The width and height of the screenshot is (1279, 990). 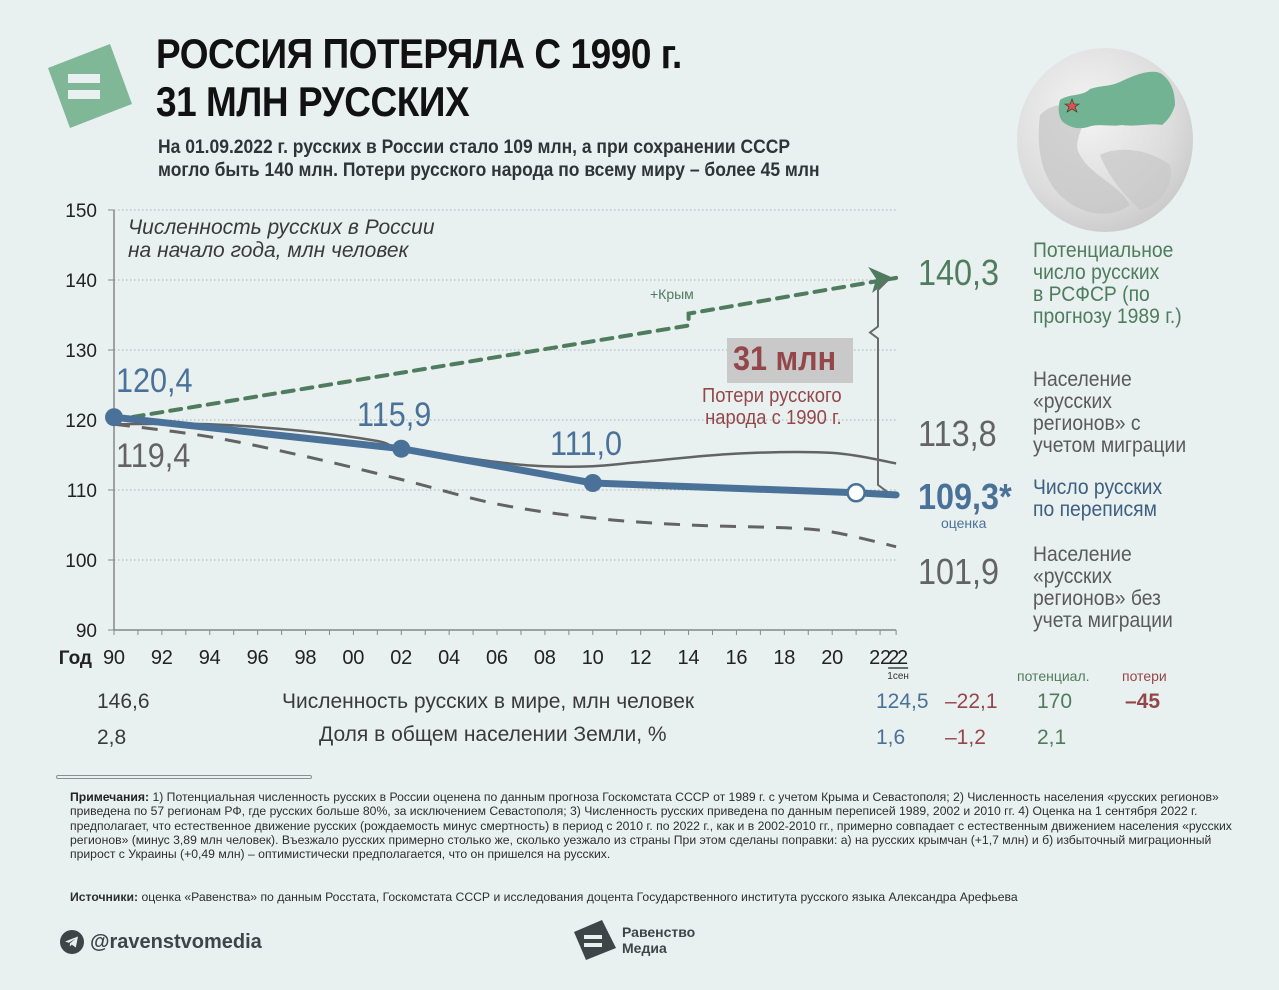 What do you see at coordinates (1144, 676) in the screenshot?
I see `col-losses-header: потери` at bounding box center [1144, 676].